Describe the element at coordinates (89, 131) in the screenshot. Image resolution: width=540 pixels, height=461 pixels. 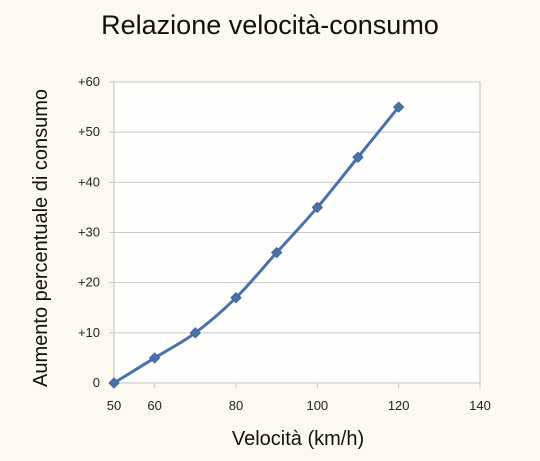
I see `y-tick-label: +50` at that location.